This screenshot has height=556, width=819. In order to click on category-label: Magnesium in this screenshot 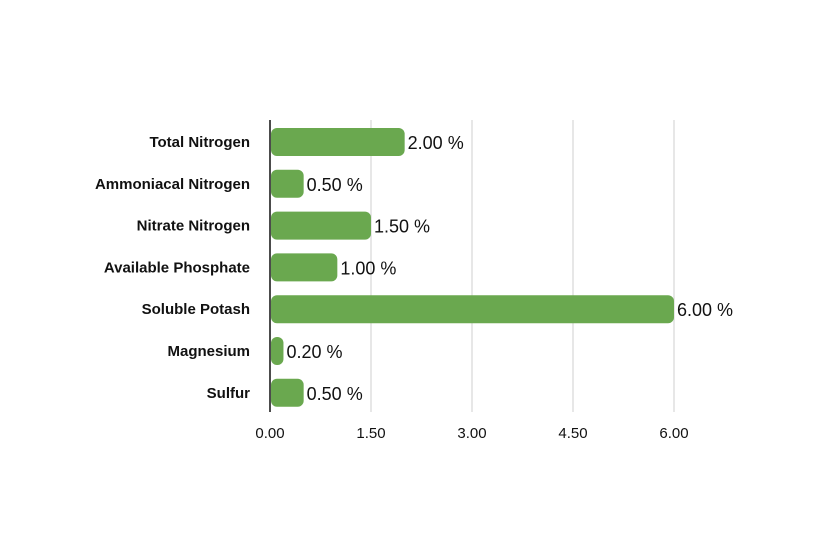, I will do `click(208, 351)`.